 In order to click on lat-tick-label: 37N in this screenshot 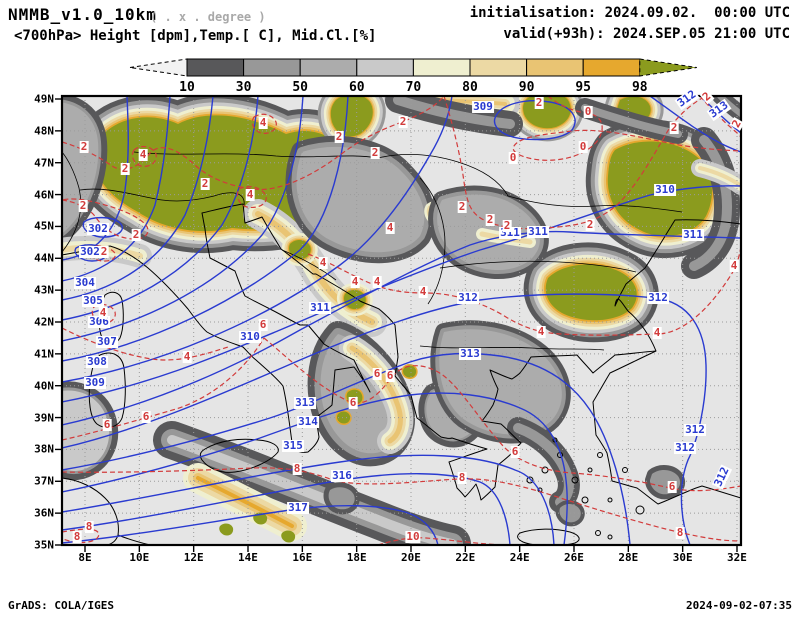, I will do `click(44, 481)`.